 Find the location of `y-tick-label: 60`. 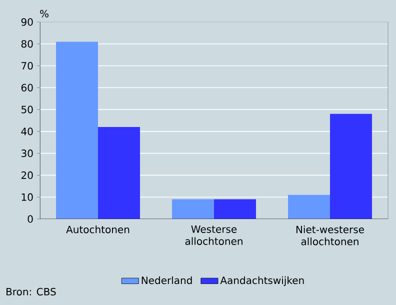

y-tick-label: 60 is located at coordinates (27, 88).